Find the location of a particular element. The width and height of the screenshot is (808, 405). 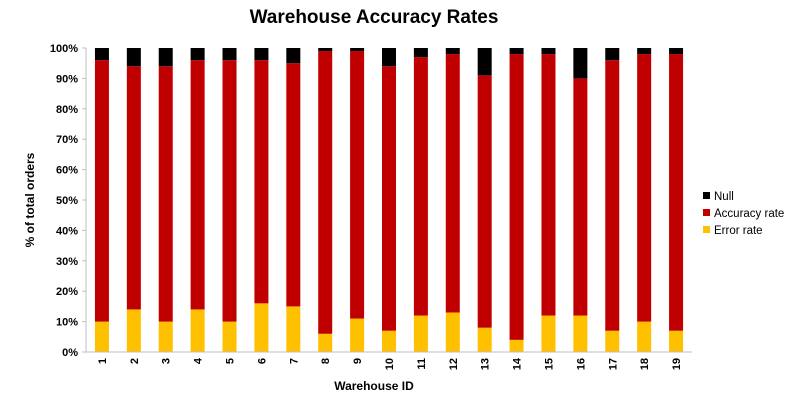

legend: Null Accuracy rate Error rate is located at coordinates (743, 214).